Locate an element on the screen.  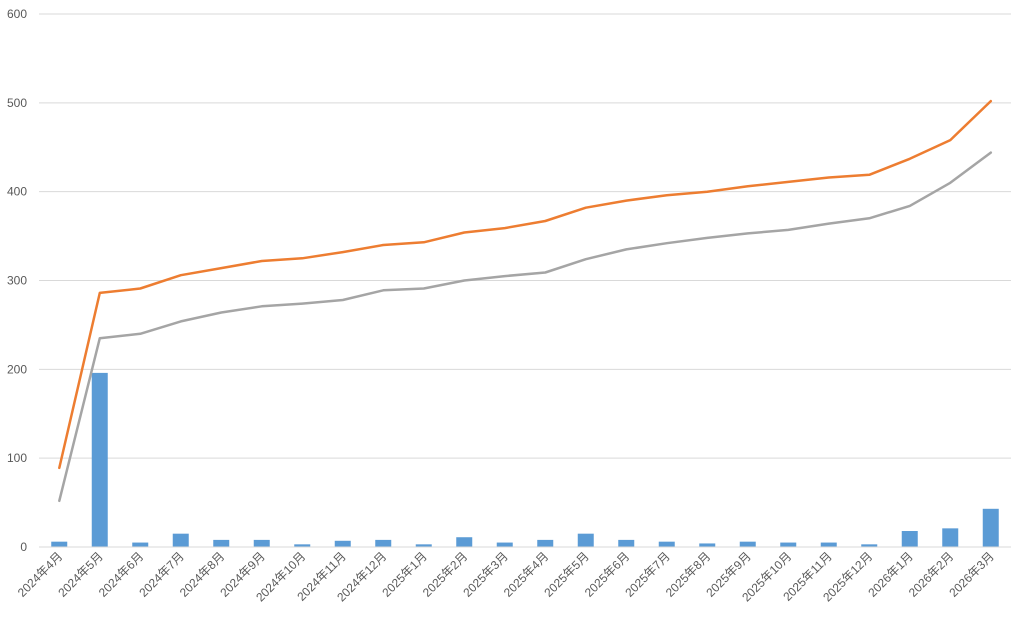
y-tick-label: 300 is located at coordinates (17, 281).